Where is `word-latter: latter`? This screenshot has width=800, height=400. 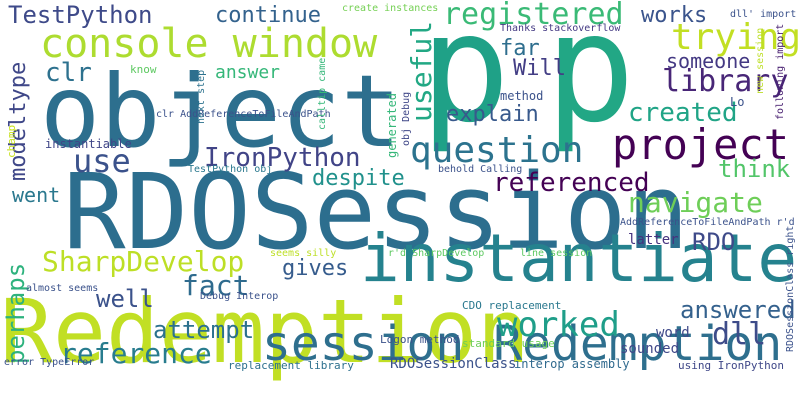 word-latter: latter is located at coordinates (653, 240).